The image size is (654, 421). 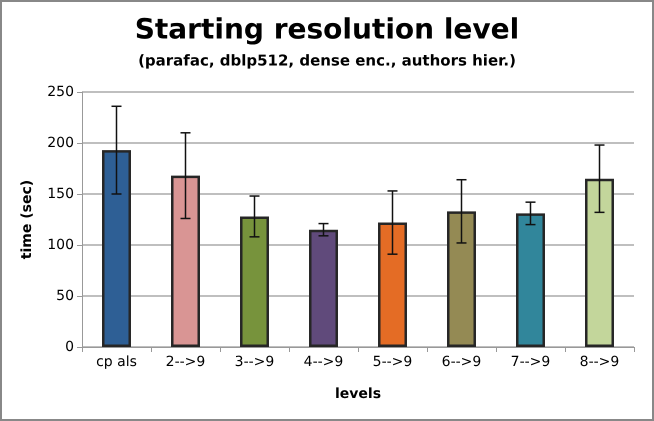 What do you see at coordinates (392, 362) in the screenshot?
I see `x-tick-label: 5-->9` at bounding box center [392, 362].